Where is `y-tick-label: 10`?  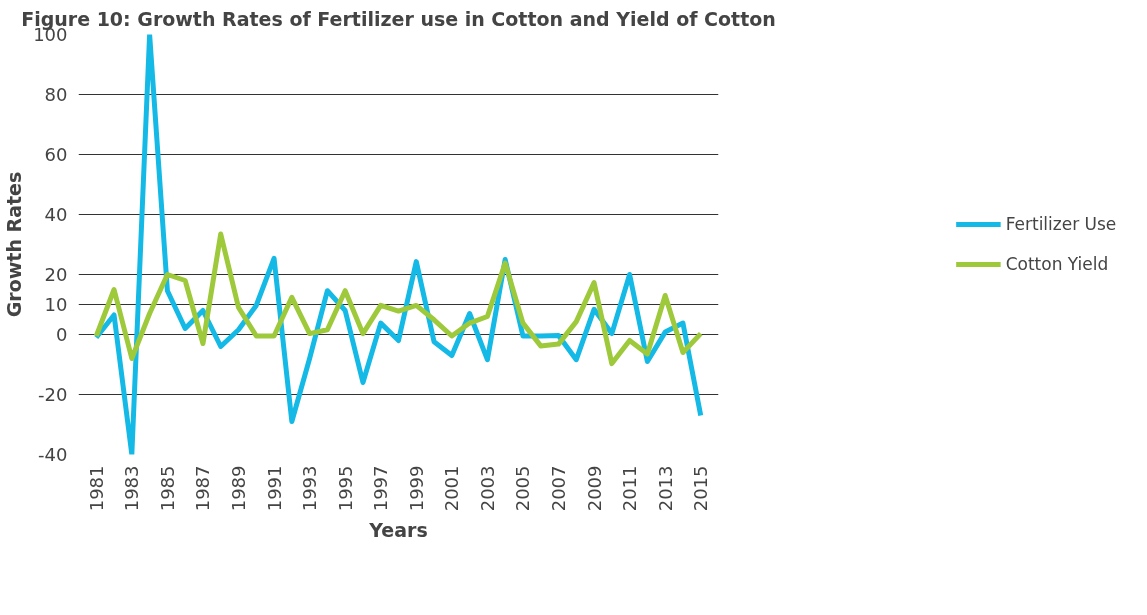
y-tick-label: 10 is located at coordinates (56, 304).